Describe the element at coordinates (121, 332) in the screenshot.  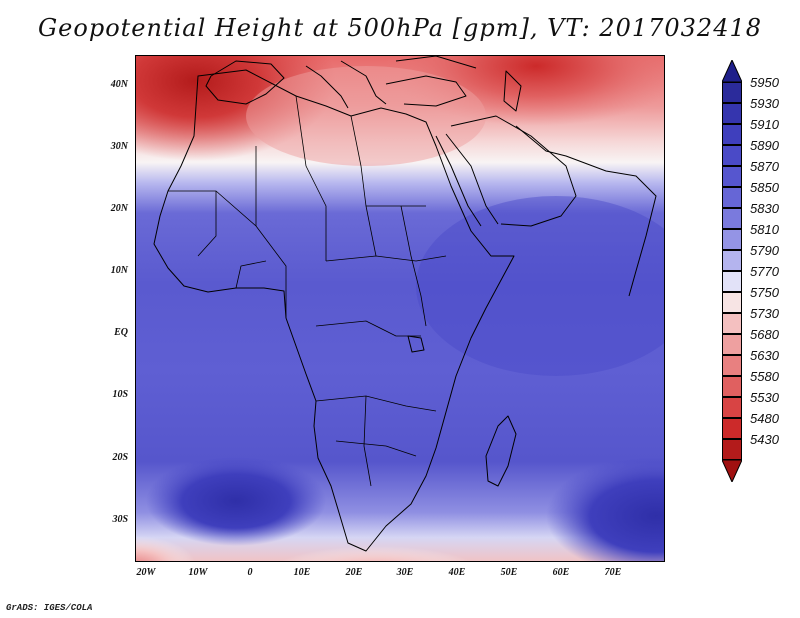
I see `lat-label-eq: EQ` at that location.